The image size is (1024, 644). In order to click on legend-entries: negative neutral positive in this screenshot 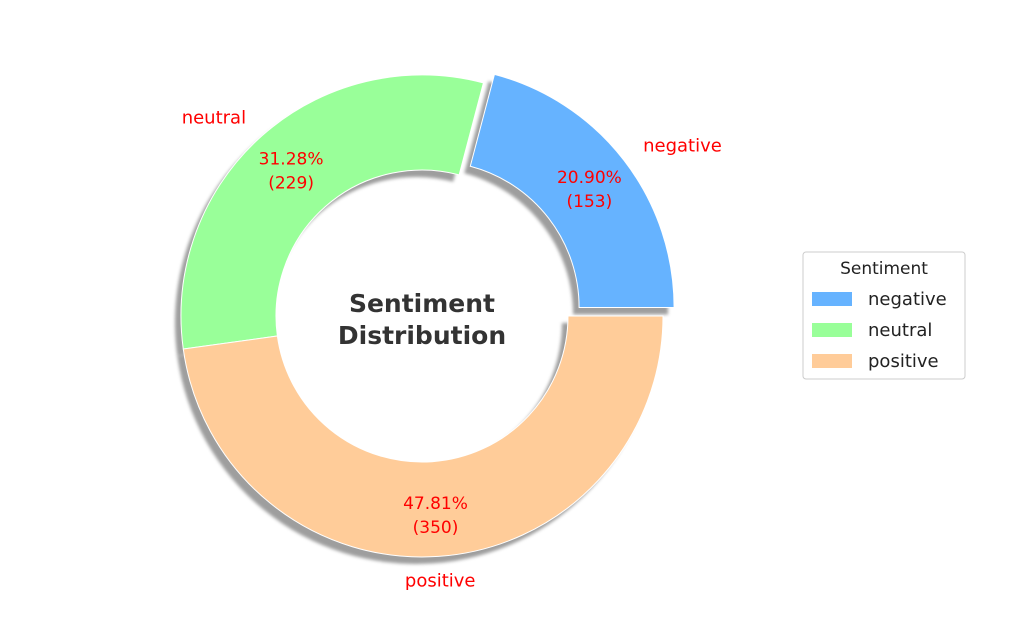, I will do `click(879, 330)`.